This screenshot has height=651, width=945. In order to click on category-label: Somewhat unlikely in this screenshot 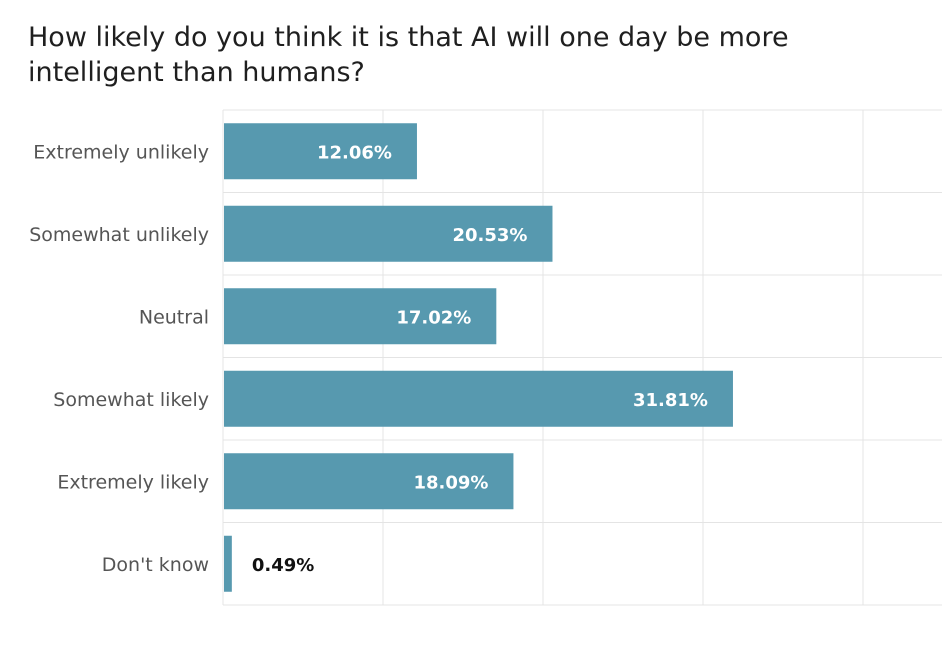, I will do `click(119, 235)`.